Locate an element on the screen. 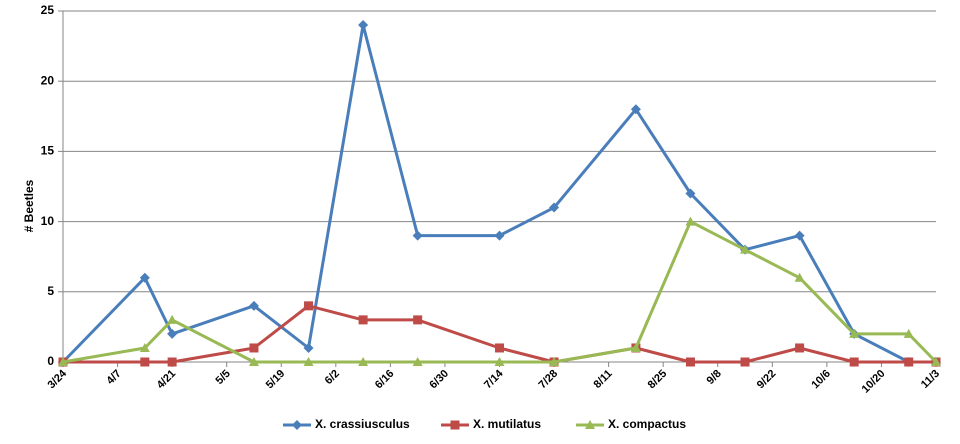 This screenshot has width=960, height=444. y-tick-label: 0 is located at coordinates (50, 361).